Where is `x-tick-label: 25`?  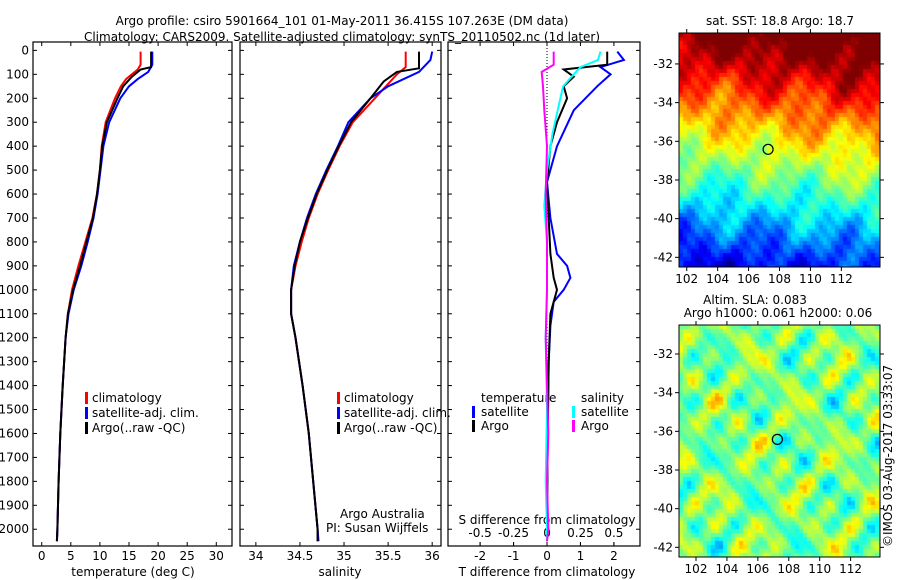 x-tick-label: 25 is located at coordinates (187, 556).